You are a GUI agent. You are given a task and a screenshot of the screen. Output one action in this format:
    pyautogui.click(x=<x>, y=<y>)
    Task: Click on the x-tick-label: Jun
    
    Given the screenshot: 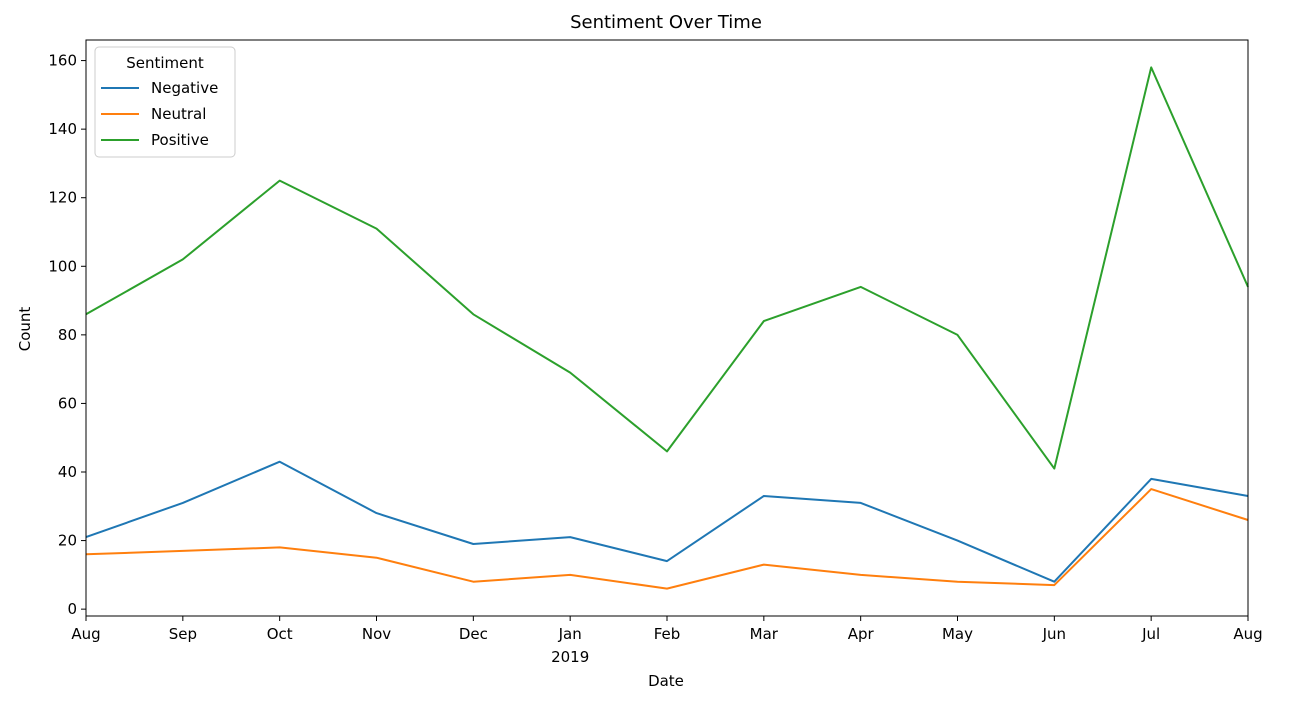 What is the action you would take?
    pyautogui.click(x=1054, y=634)
    